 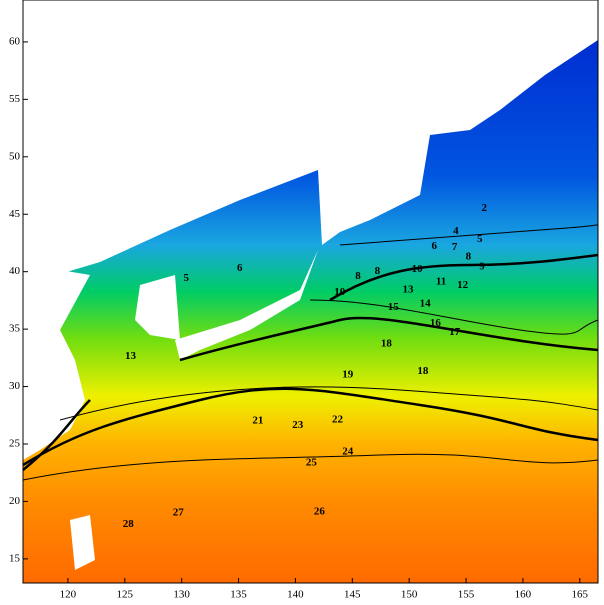 I want to click on contour-label: 16, so click(x=436, y=323).